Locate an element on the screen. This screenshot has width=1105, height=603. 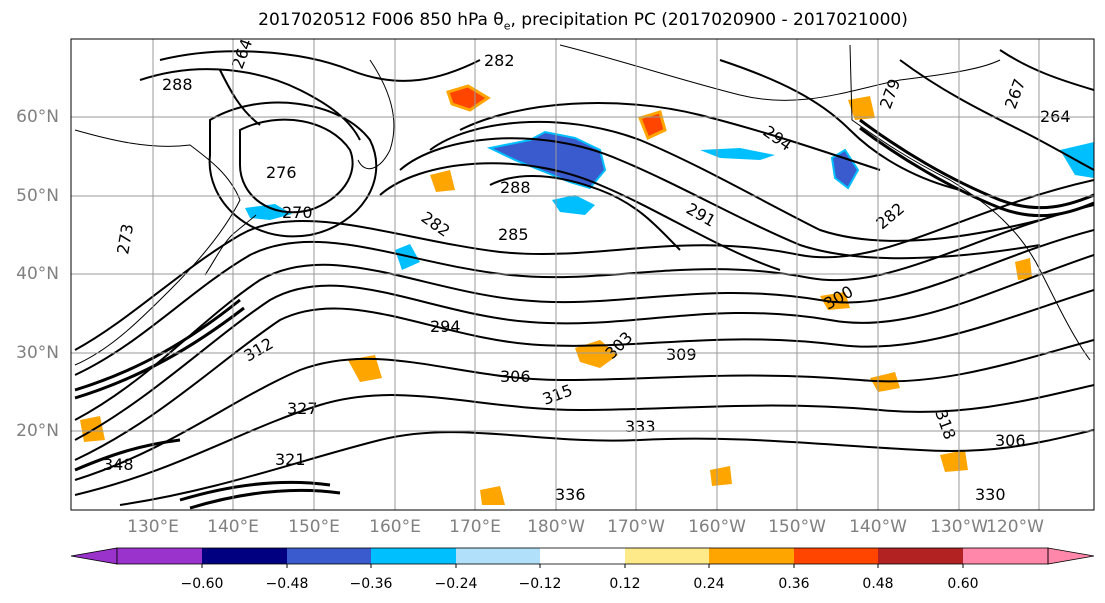
contour-label: 279 is located at coordinates (890, 93).